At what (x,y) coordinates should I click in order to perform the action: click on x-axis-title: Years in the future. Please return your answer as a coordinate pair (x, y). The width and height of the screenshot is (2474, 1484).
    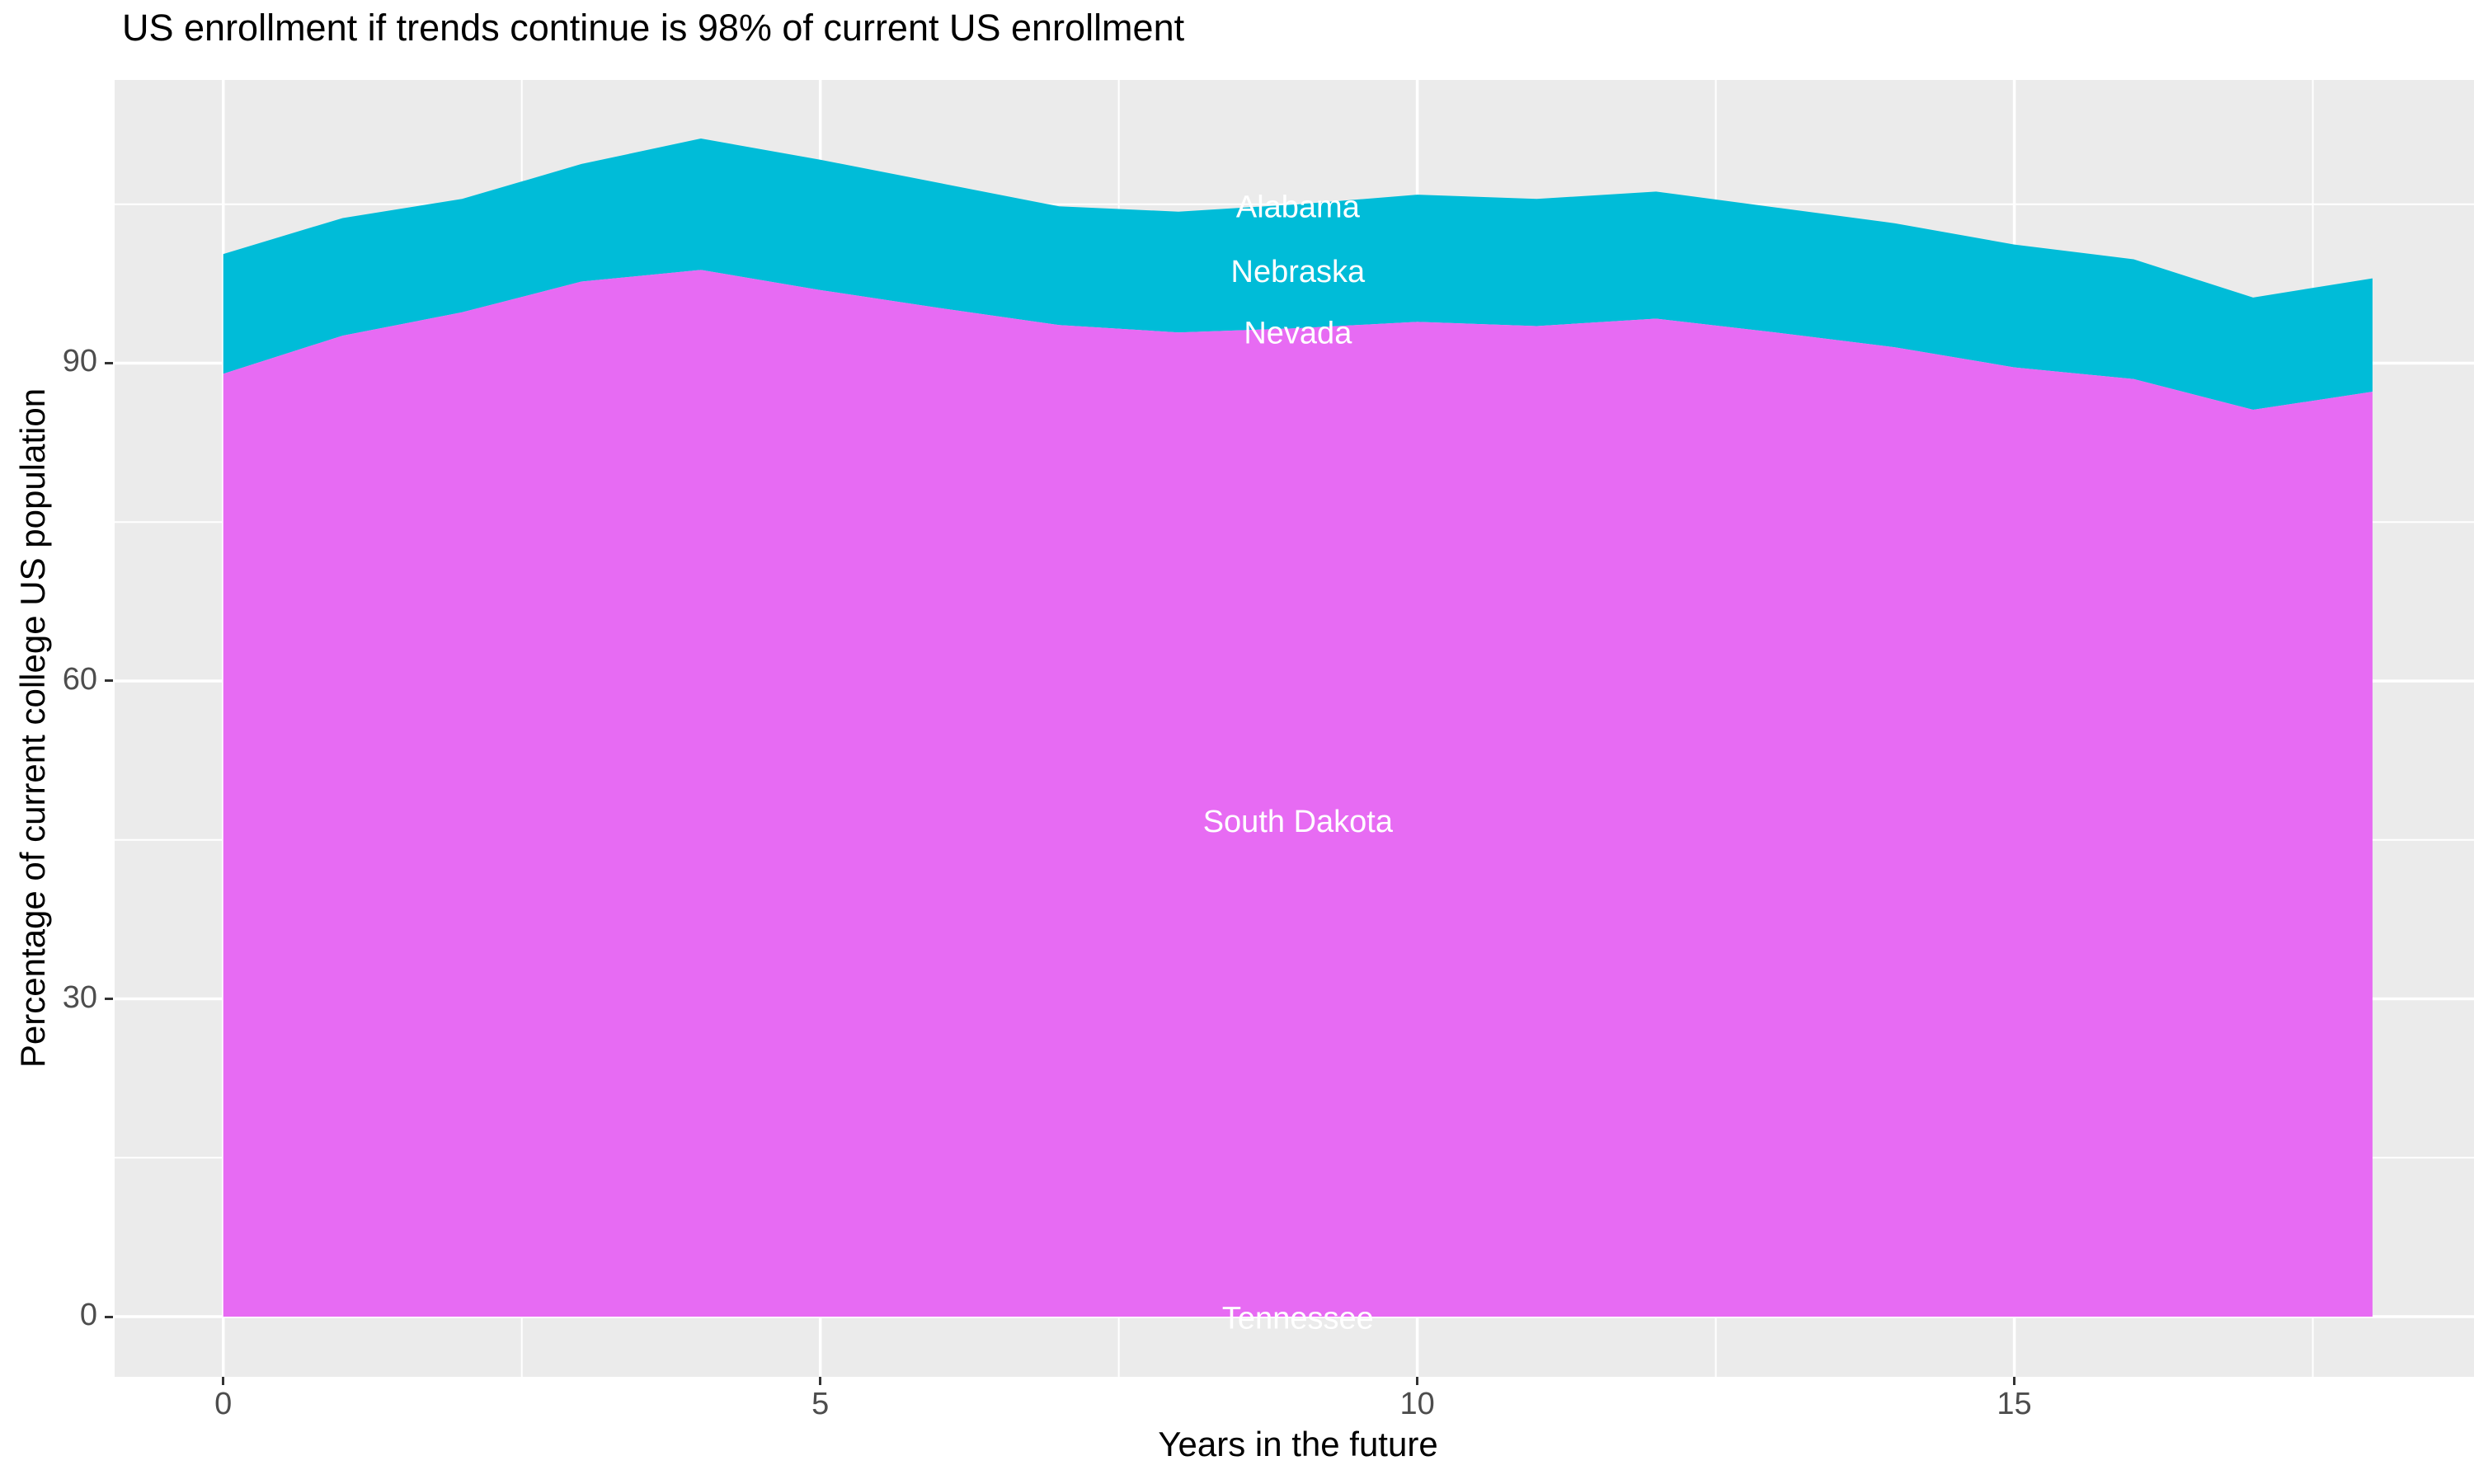
    Looking at the image, I should click on (1298, 1444).